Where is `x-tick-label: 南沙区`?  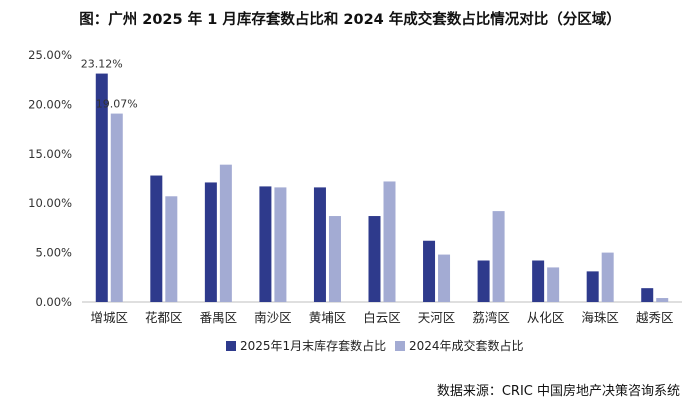 x-tick-label: 南沙区 is located at coordinates (273, 317).